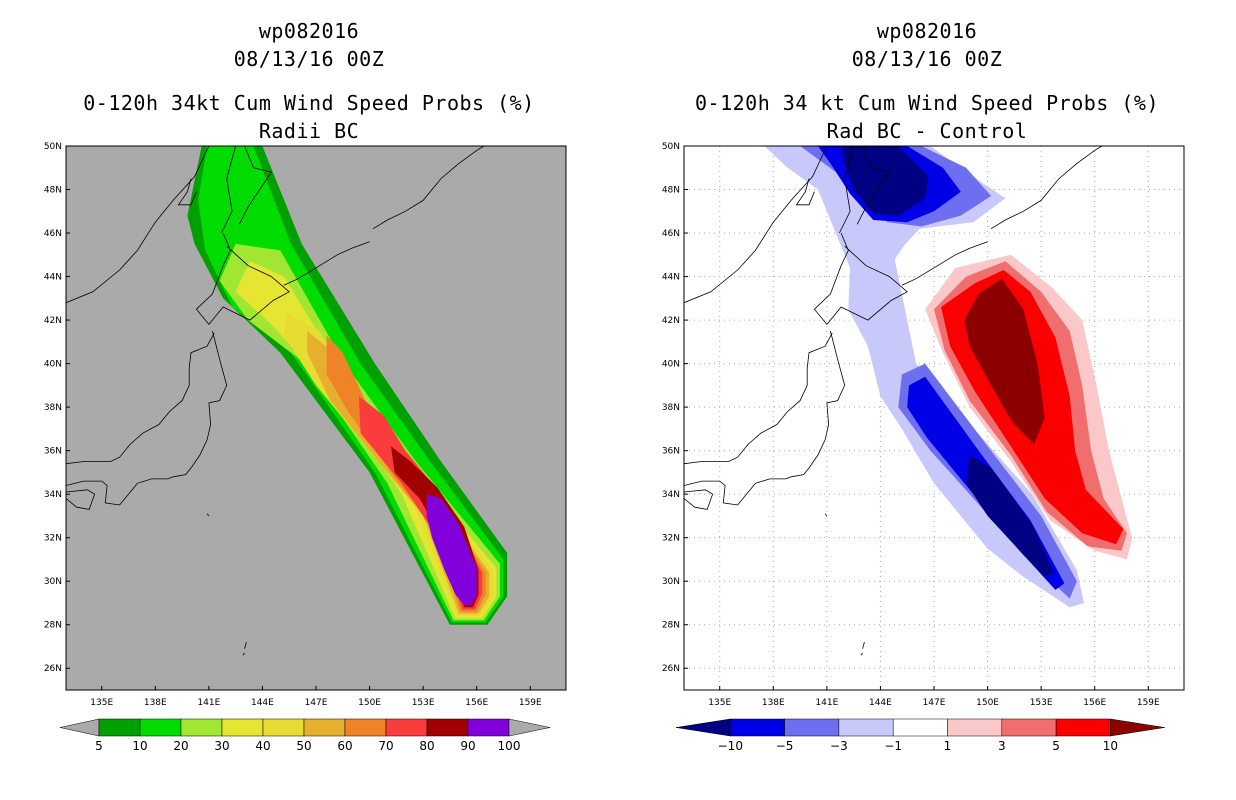  Describe the element at coordinates (309, 31) in the screenshot. I see `left-storm-id: wp082016` at that location.